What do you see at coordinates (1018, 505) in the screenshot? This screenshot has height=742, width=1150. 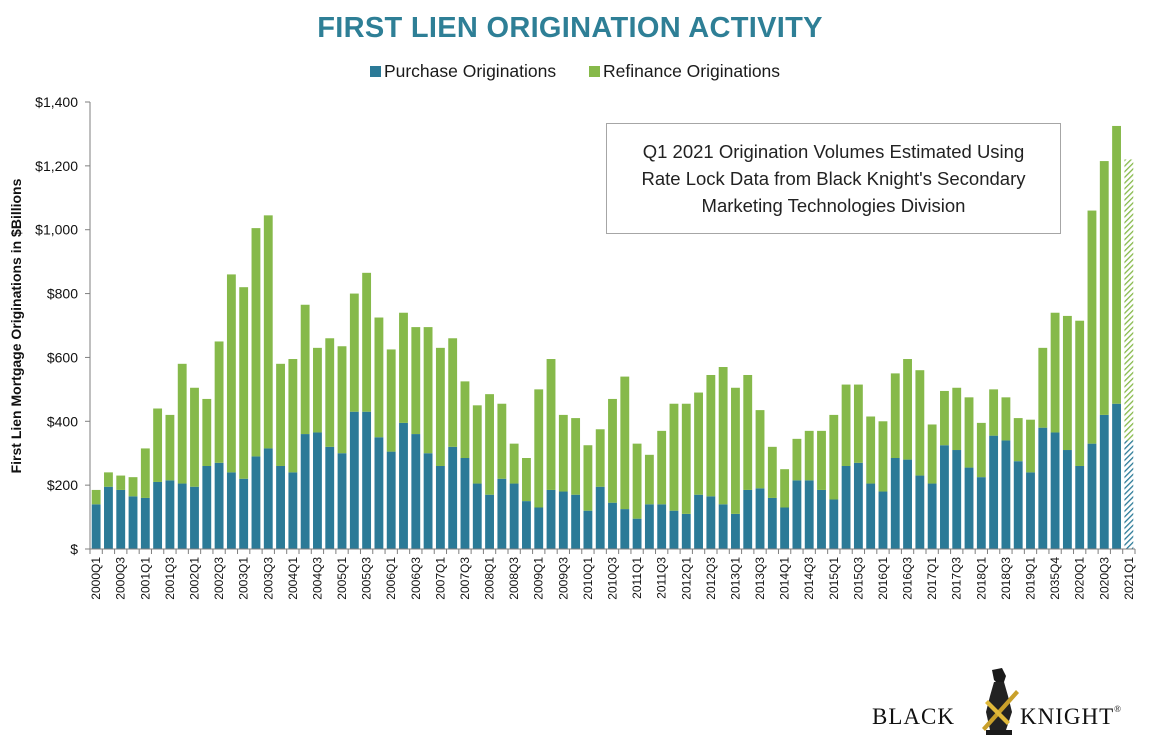 I see `bar-purchase-2018Q4` at bounding box center [1018, 505].